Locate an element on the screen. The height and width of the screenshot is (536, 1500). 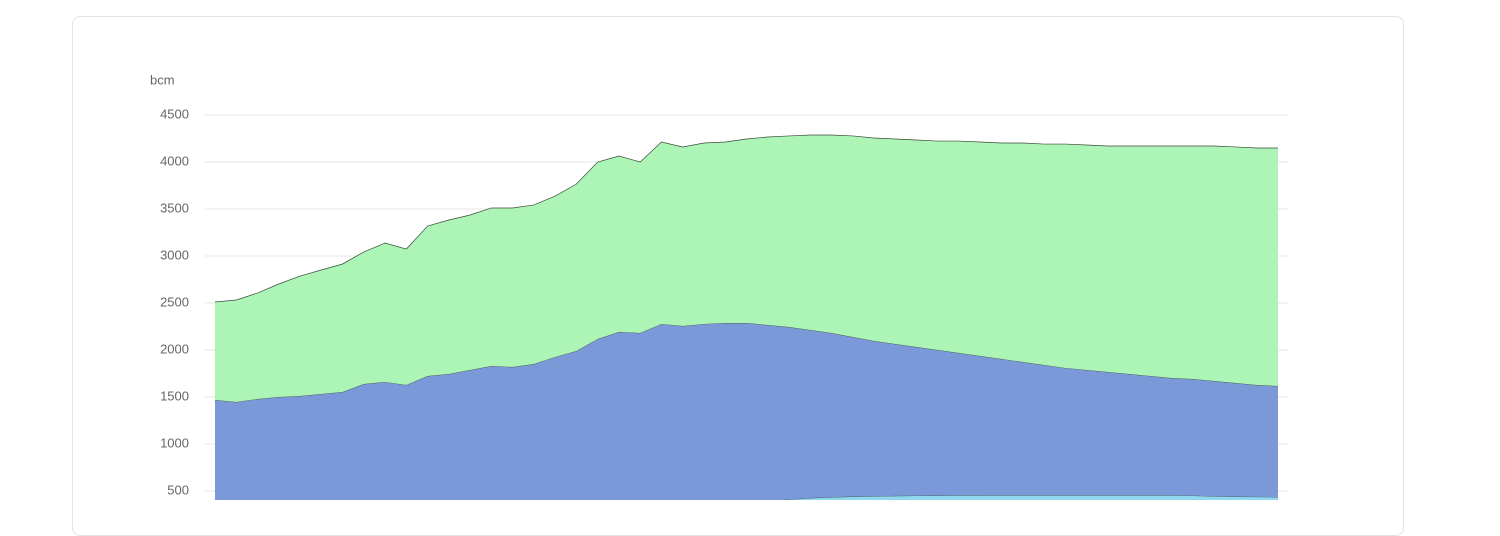
area is located at coordinates (1030, 497).